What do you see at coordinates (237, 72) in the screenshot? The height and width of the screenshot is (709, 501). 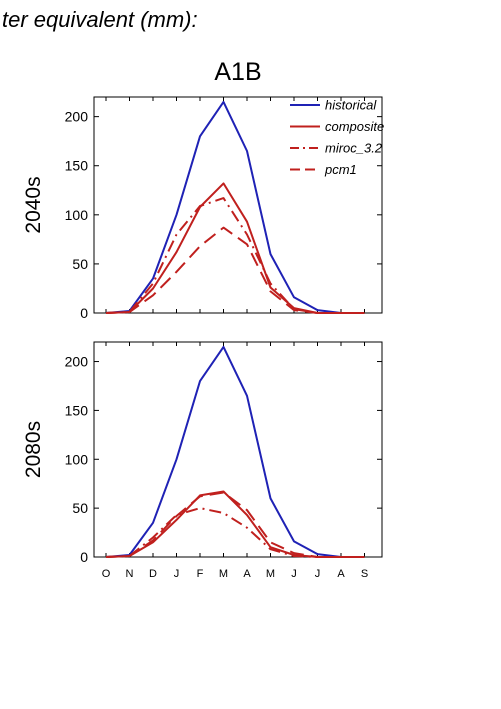 I see `scenario-title: A1B` at bounding box center [237, 72].